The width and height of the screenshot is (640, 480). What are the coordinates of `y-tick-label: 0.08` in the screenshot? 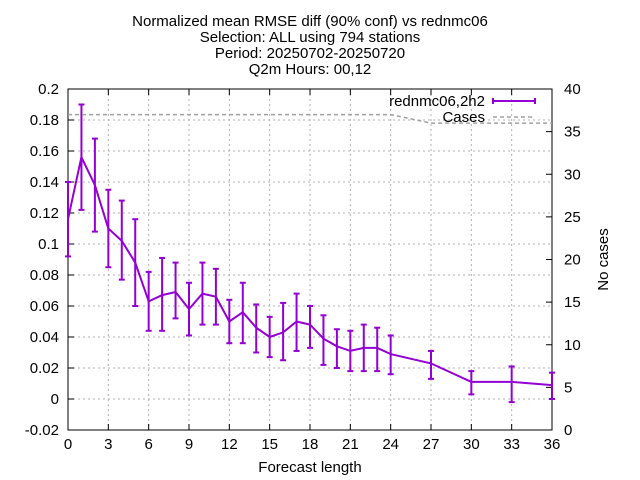 It's located at (44, 275).